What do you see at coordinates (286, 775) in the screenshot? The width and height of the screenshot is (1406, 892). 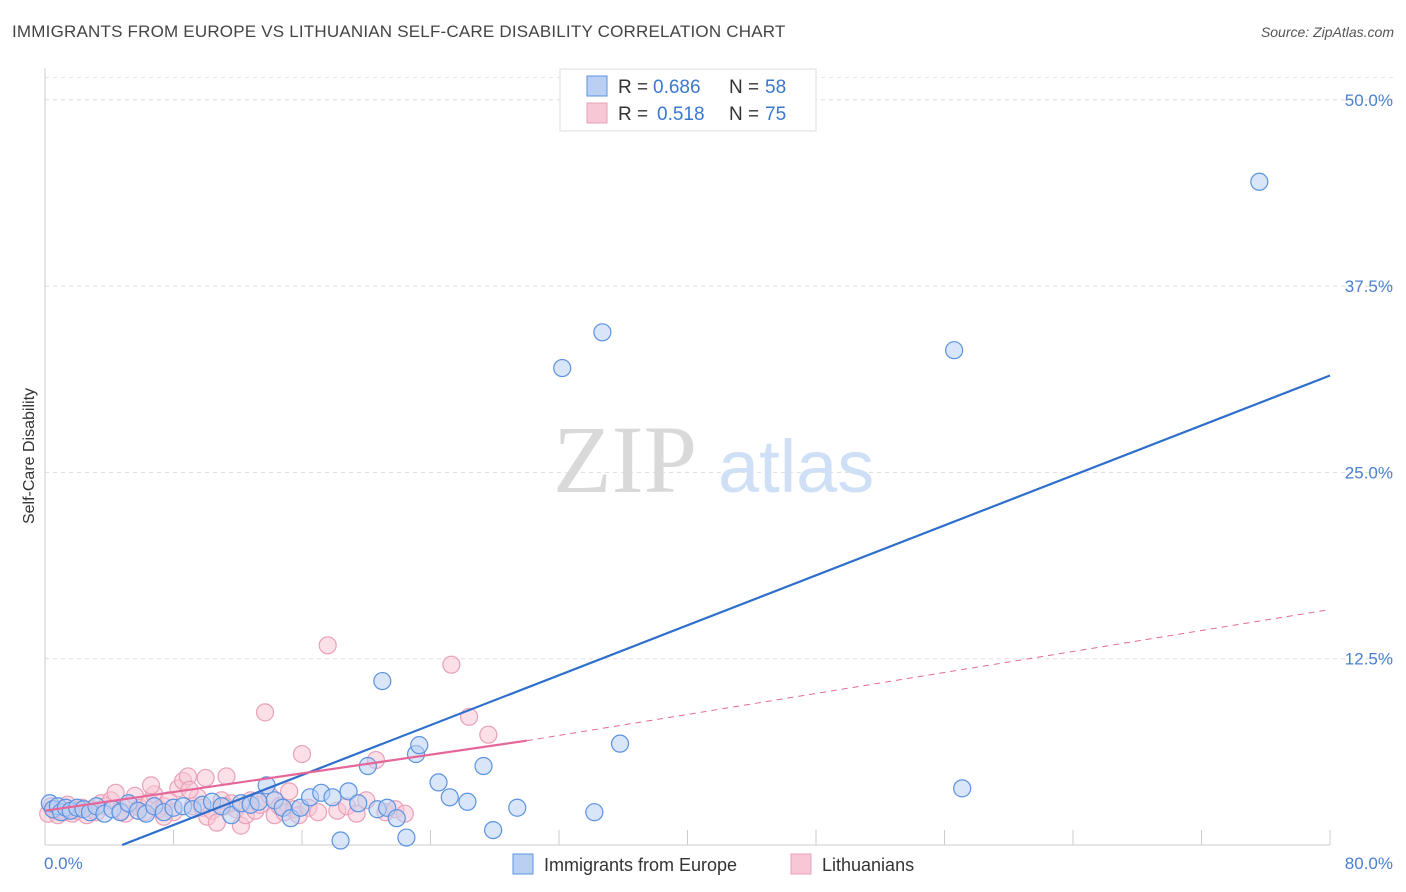 I see `trend-line-lithuanians` at bounding box center [286, 775].